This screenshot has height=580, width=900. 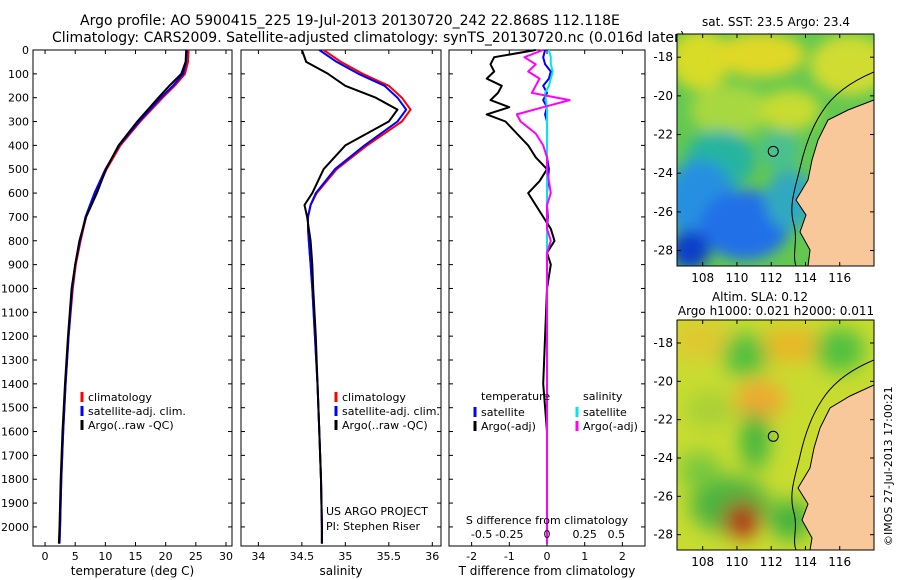 I want to click on sst-map-axes: 108 110 112 114 116 -18 -20 -22 -24 -26 -28, so click(x=763, y=159).